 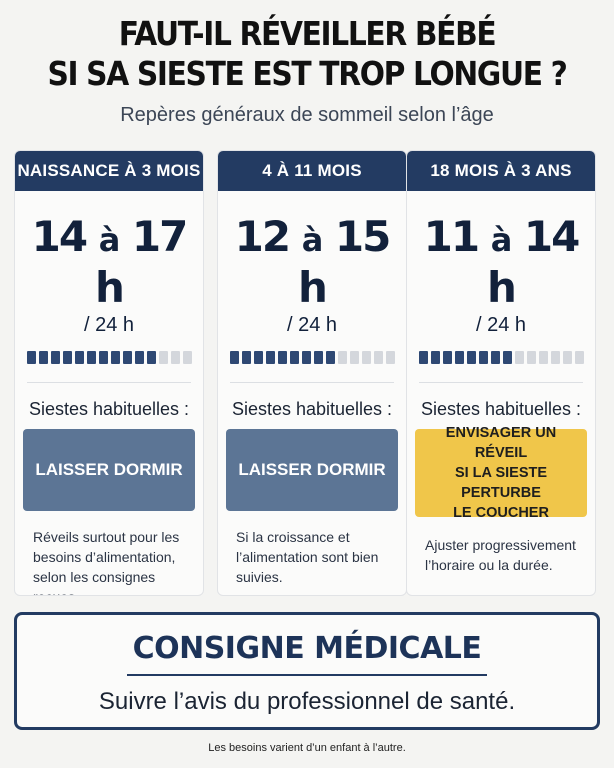 What do you see at coordinates (262, 236) in the screenshot?
I see `range-from: 12` at bounding box center [262, 236].